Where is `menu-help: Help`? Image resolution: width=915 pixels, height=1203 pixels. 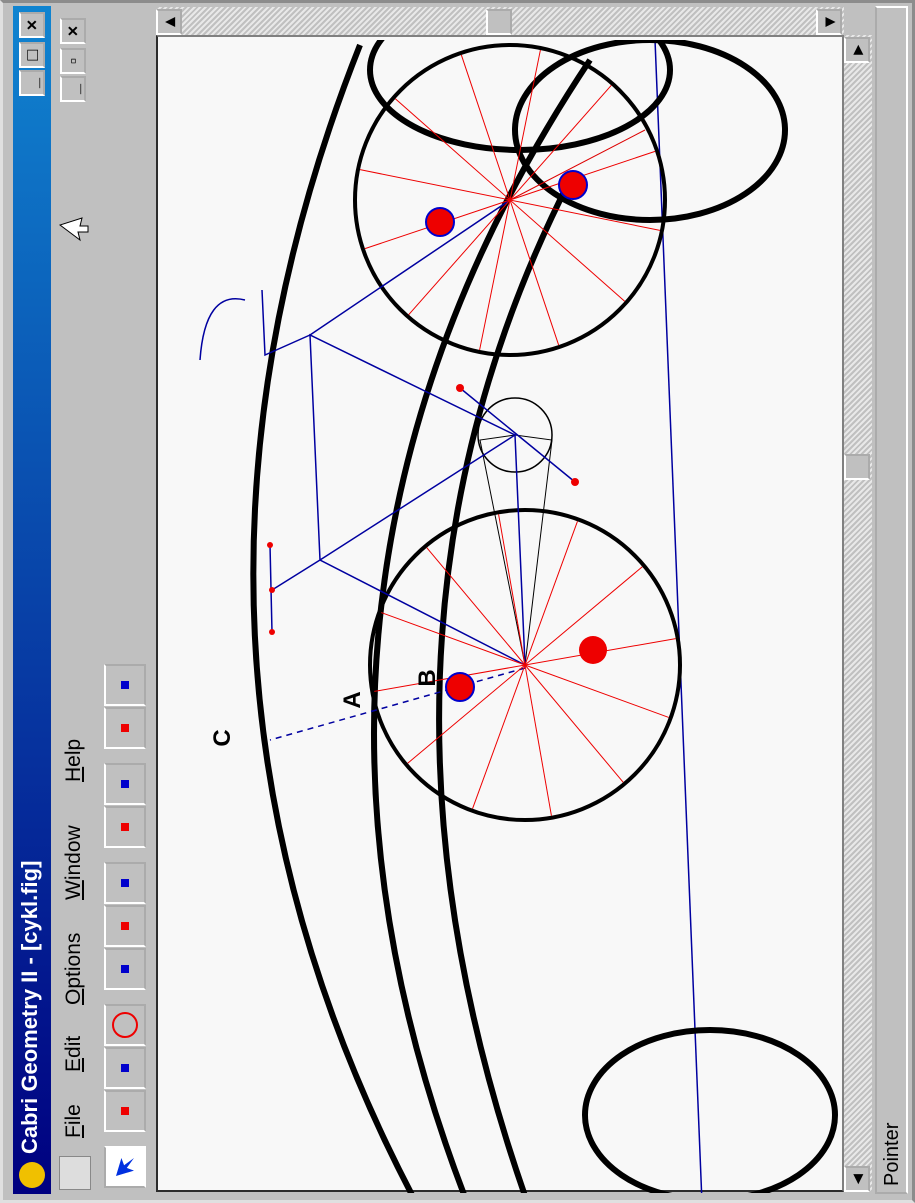 menu-help: Help is located at coordinates (73, 760).